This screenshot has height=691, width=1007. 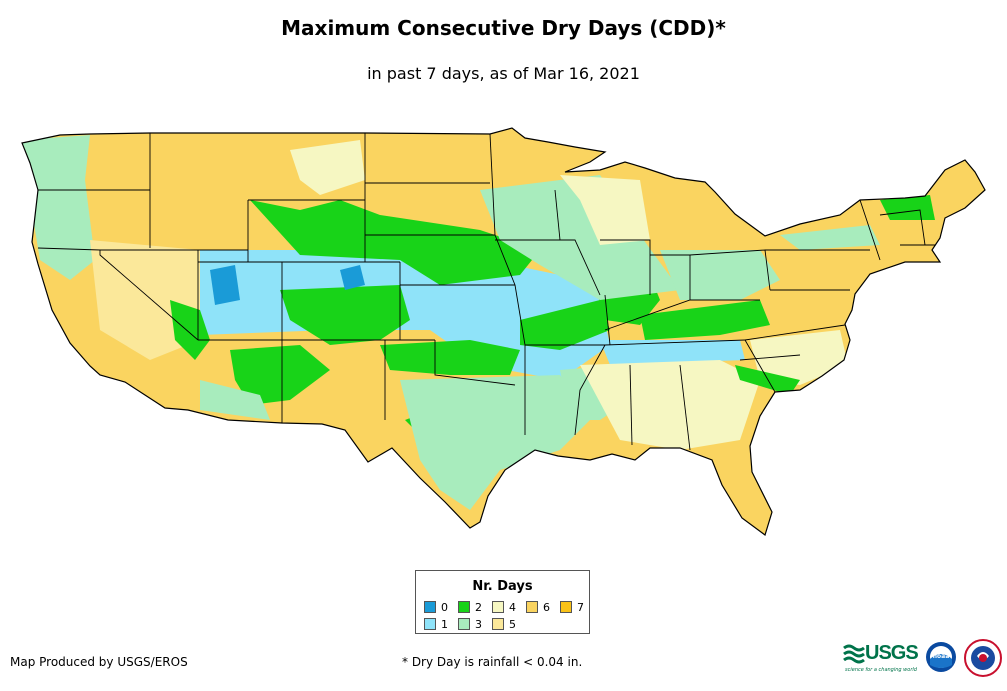 I want to click on zone-2-utah, so click(x=190, y=330).